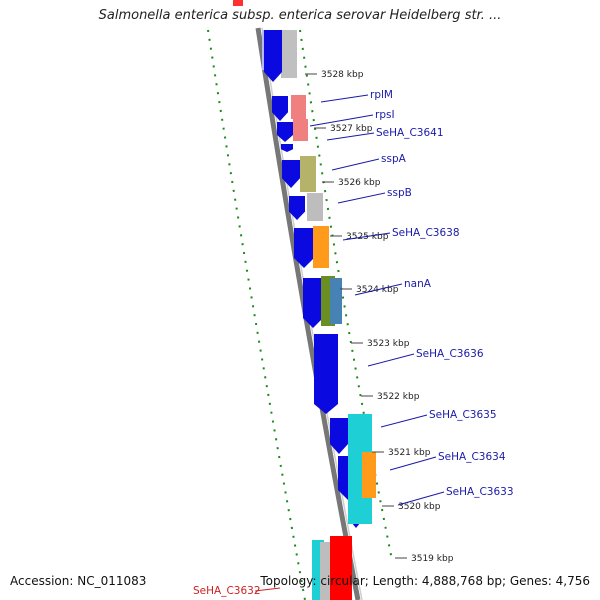 Image resolution: width=600 pixels, height=600 pixels. What do you see at coordinates (426, 233) in the screenshot?
I see `gene-label: SeHA_C3638` at bounding box center [426, 233].